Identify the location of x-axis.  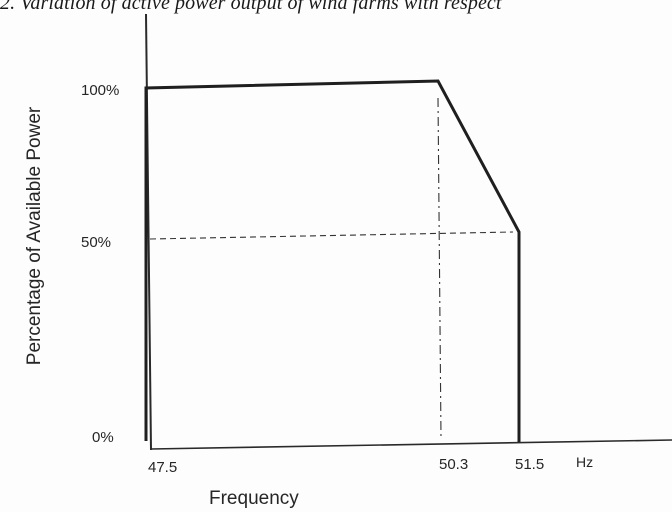
(411, 444).